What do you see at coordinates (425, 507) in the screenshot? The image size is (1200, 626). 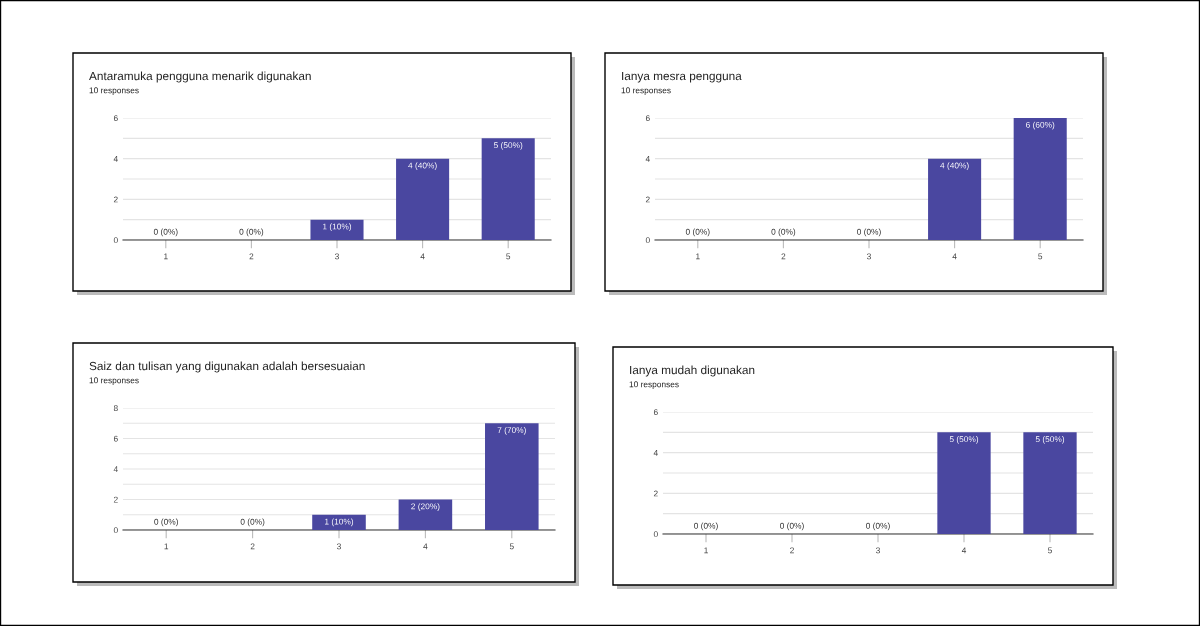 I see `data-label: 2 (20%)` at bounding box center [425, 507].